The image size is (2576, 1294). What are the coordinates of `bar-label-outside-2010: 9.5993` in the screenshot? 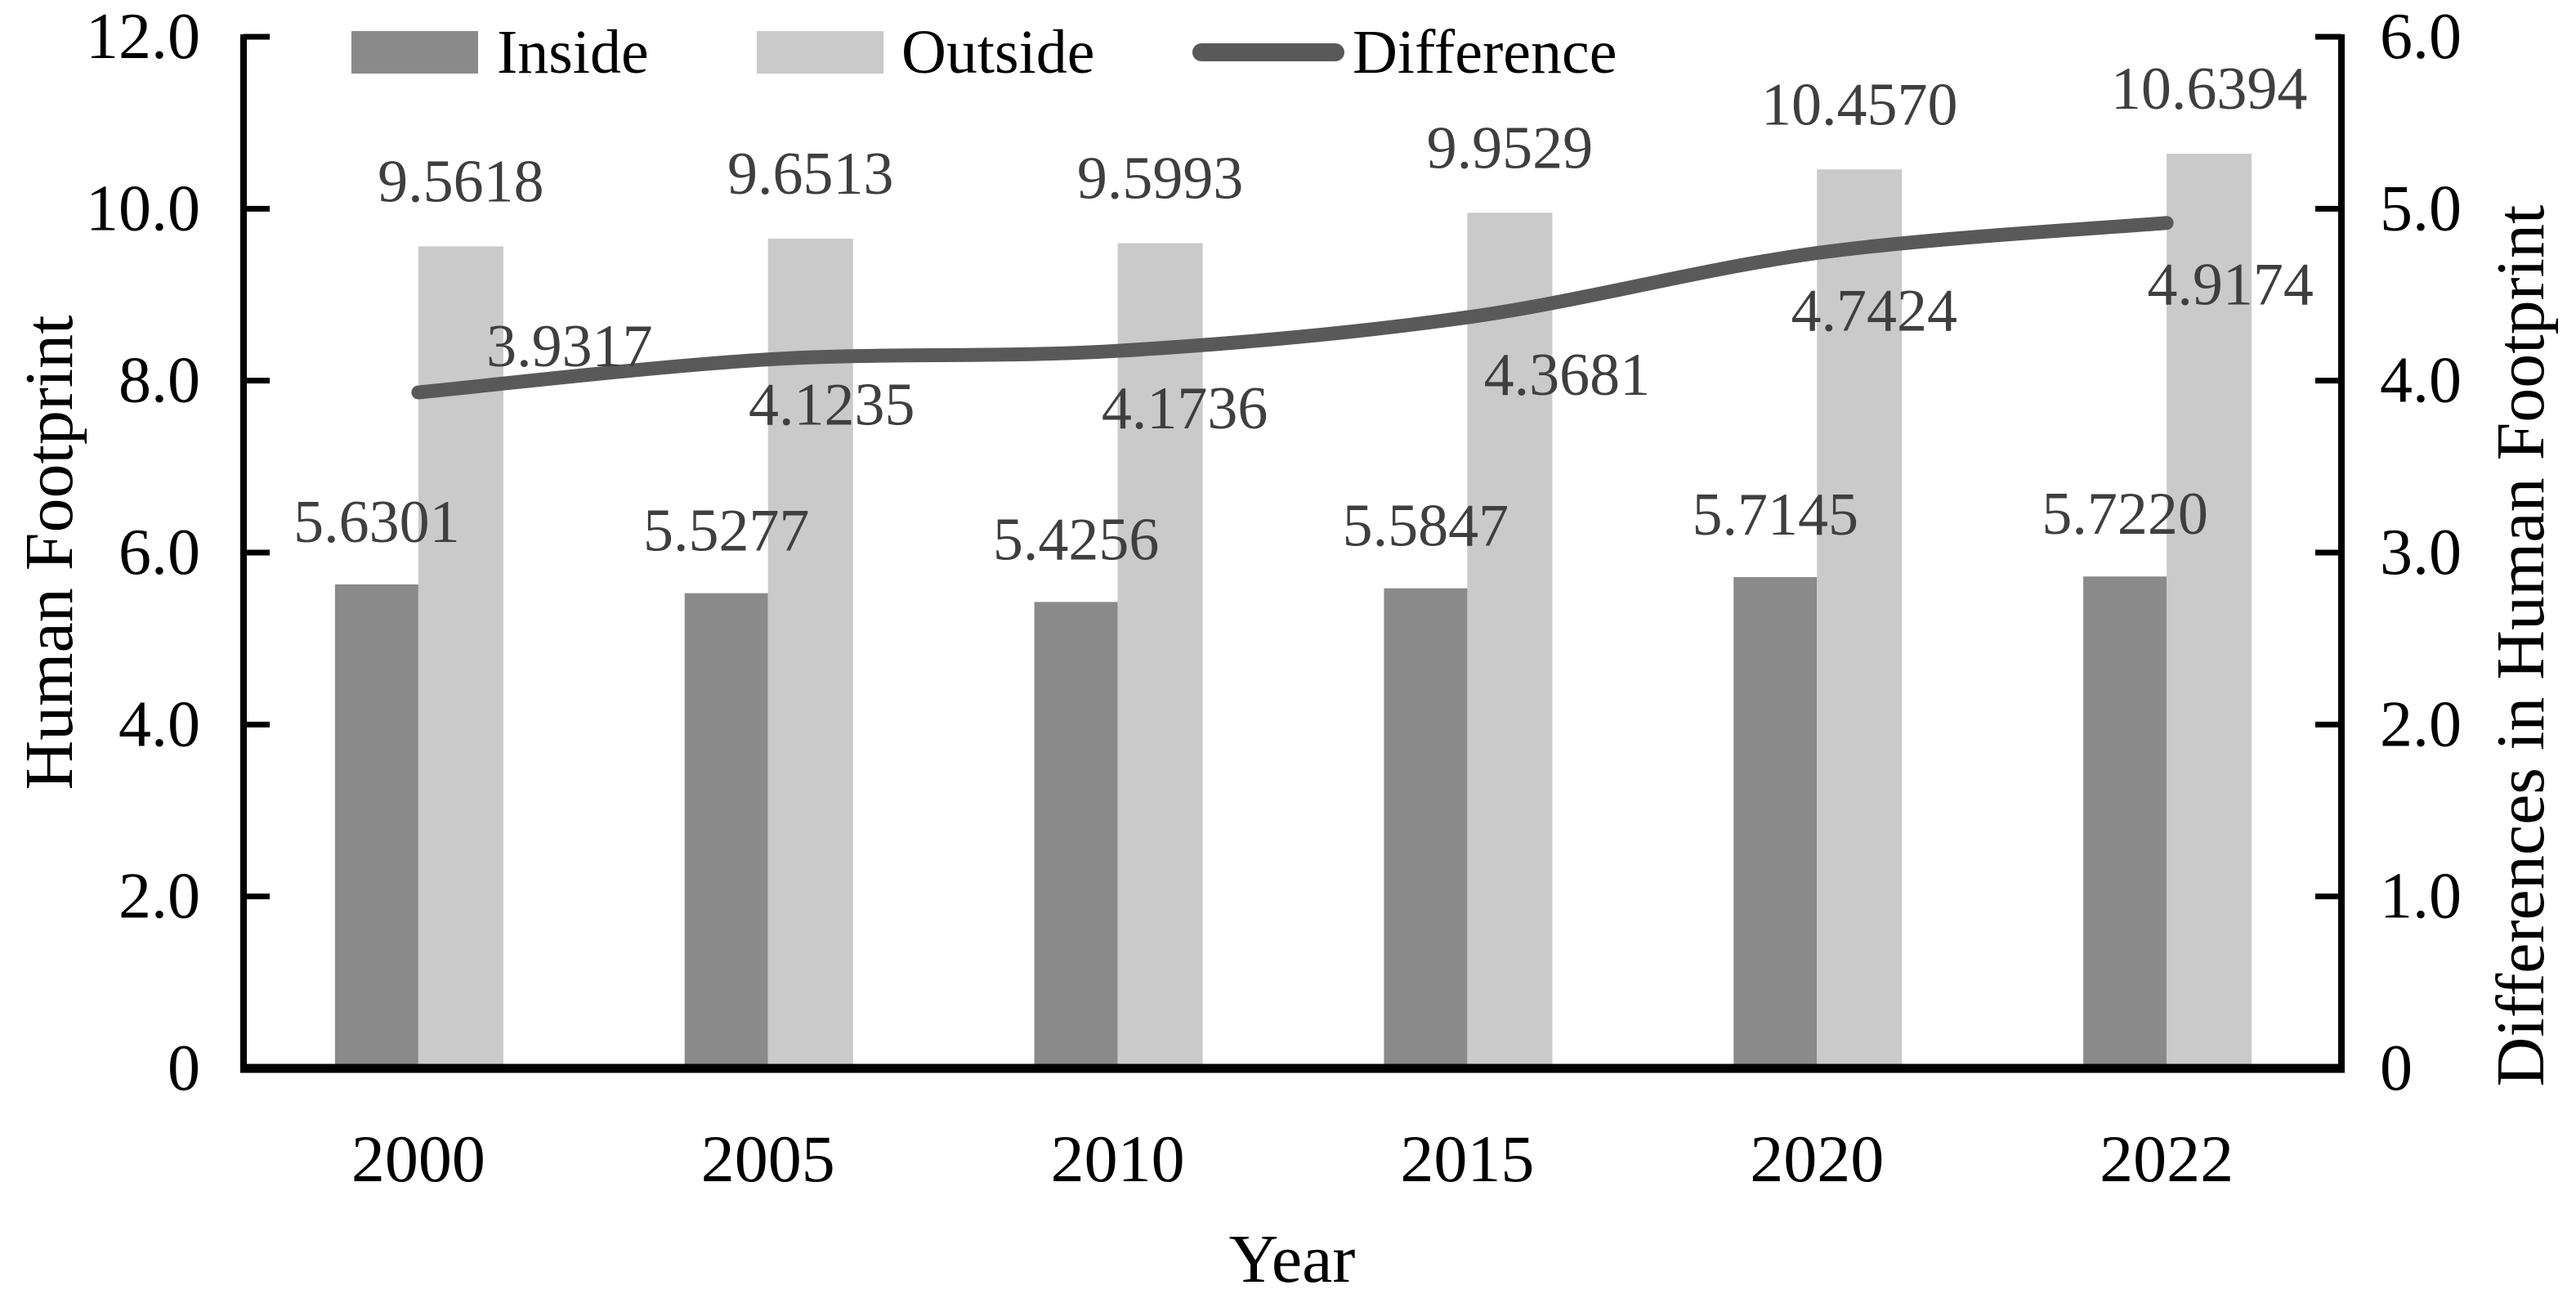 It's located at (1160, 178).